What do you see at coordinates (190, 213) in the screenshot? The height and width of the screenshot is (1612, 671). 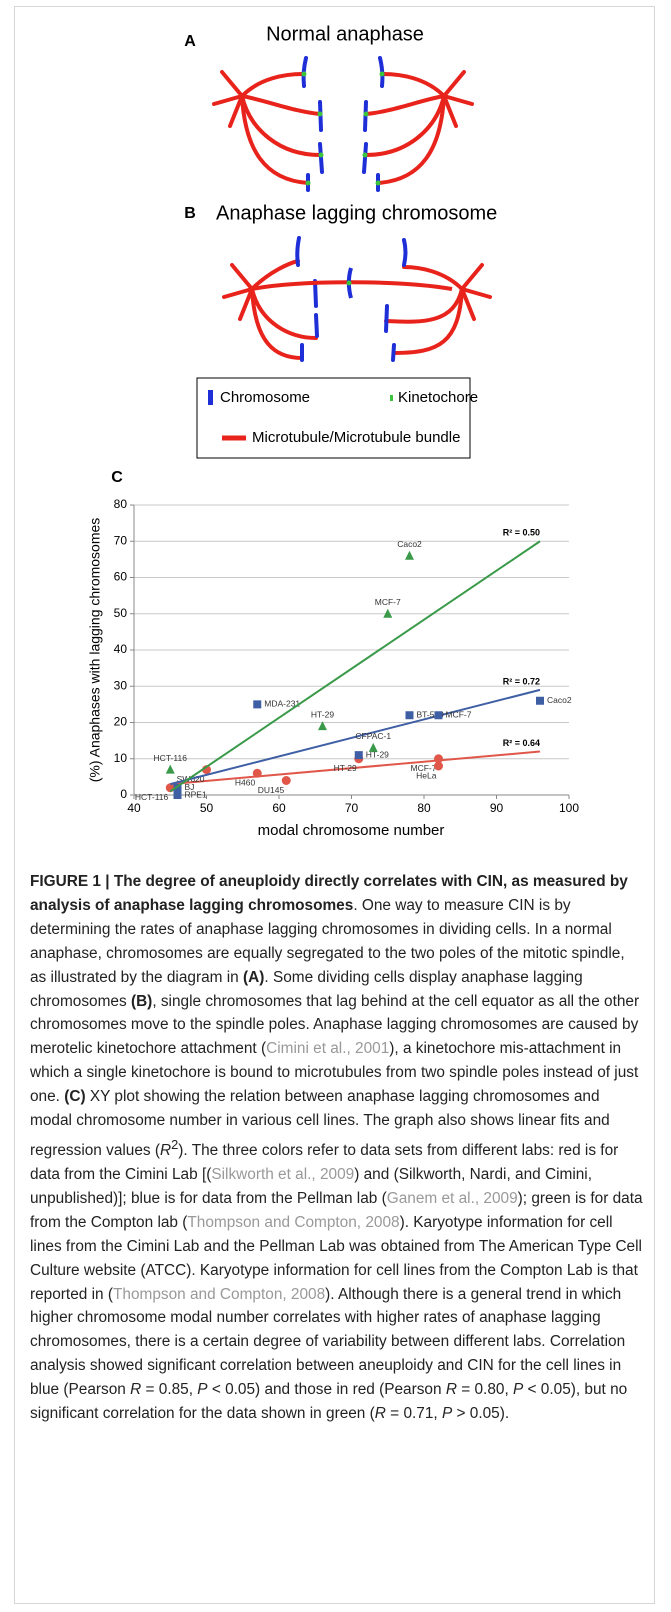 I see `panel-label: B` at bounding box center [190, 213].